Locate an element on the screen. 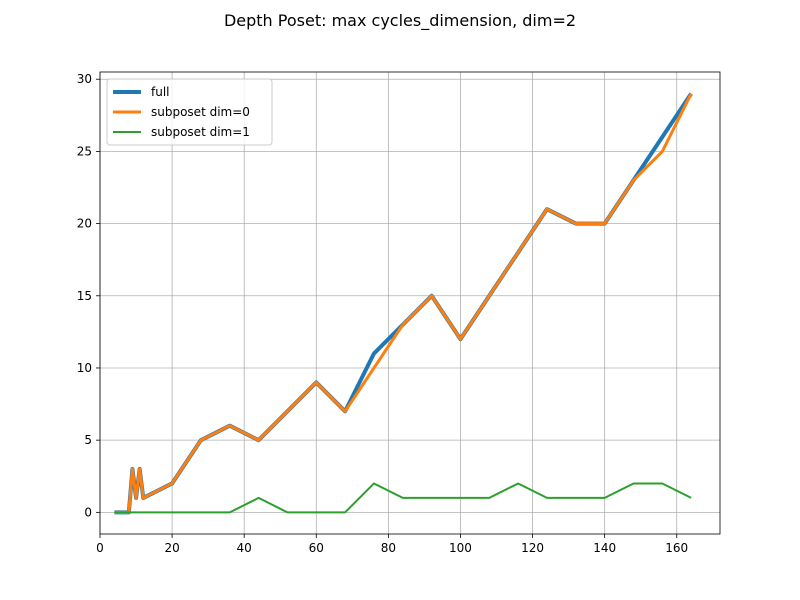 This screenshot has width=800, height=600. x-tick-label: 80 is located at coordinates (388, 548).